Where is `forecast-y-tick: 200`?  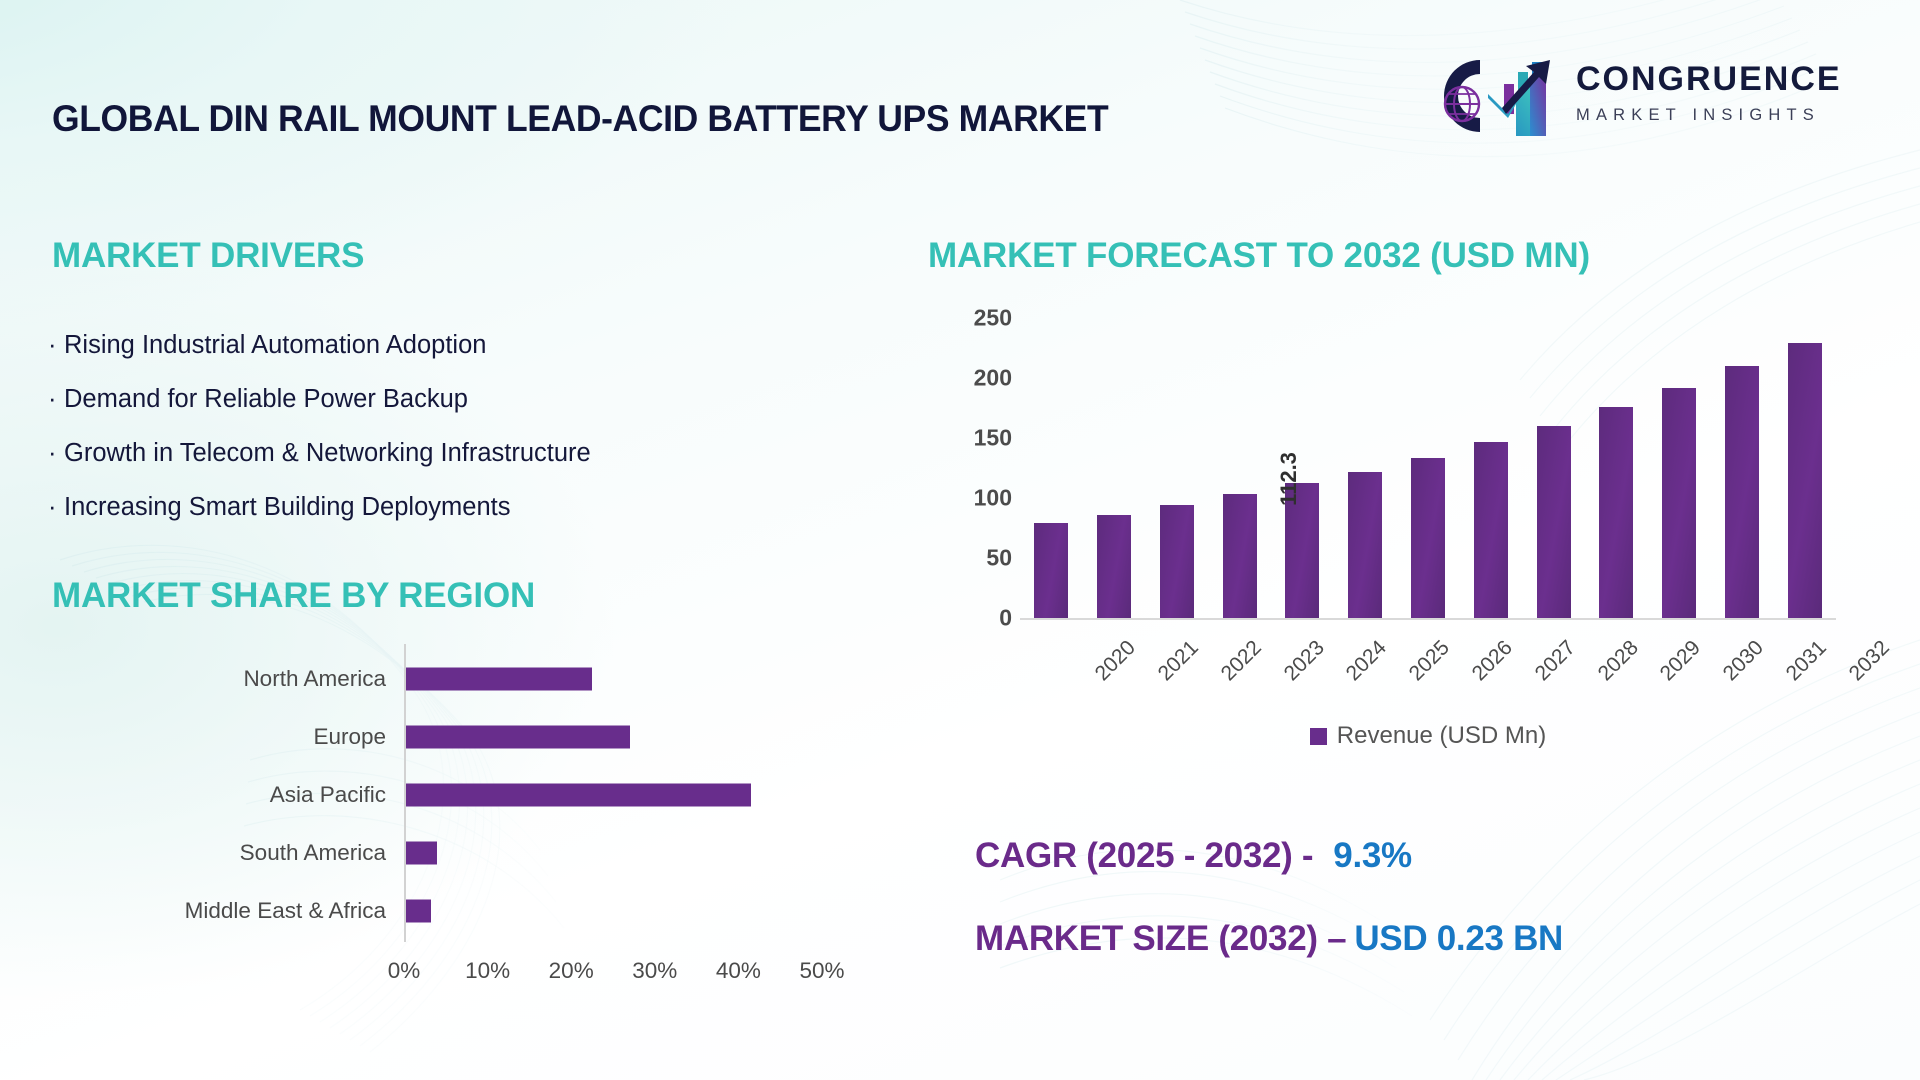 forecast-y-tick: 200 is located at coordinates (992, 377).